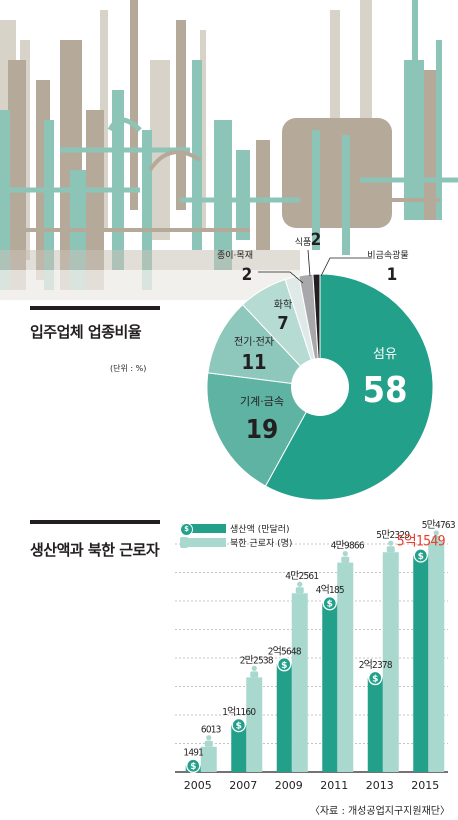 This screenshot has height=820, width=458. Describe the element at coordinates (262, 401) in the screenshot. I see `pie-label-machine: 기계·금속` at that location.